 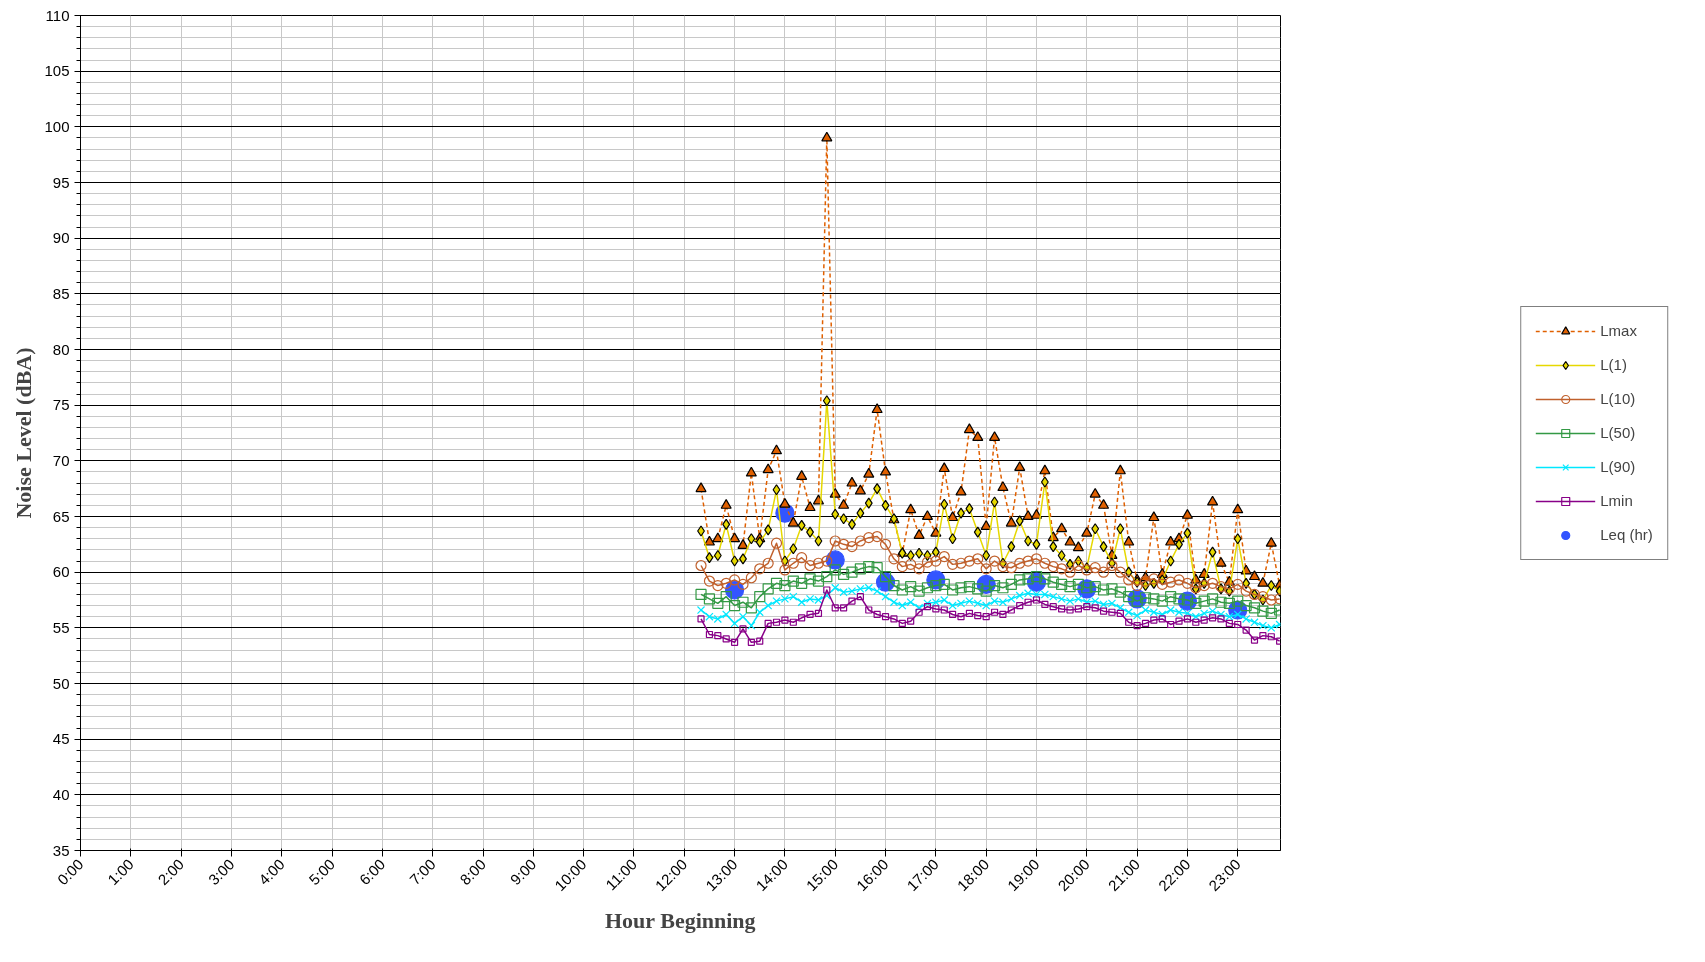 I want to click on y-tick-label: 80, so click(x=61, y=349).